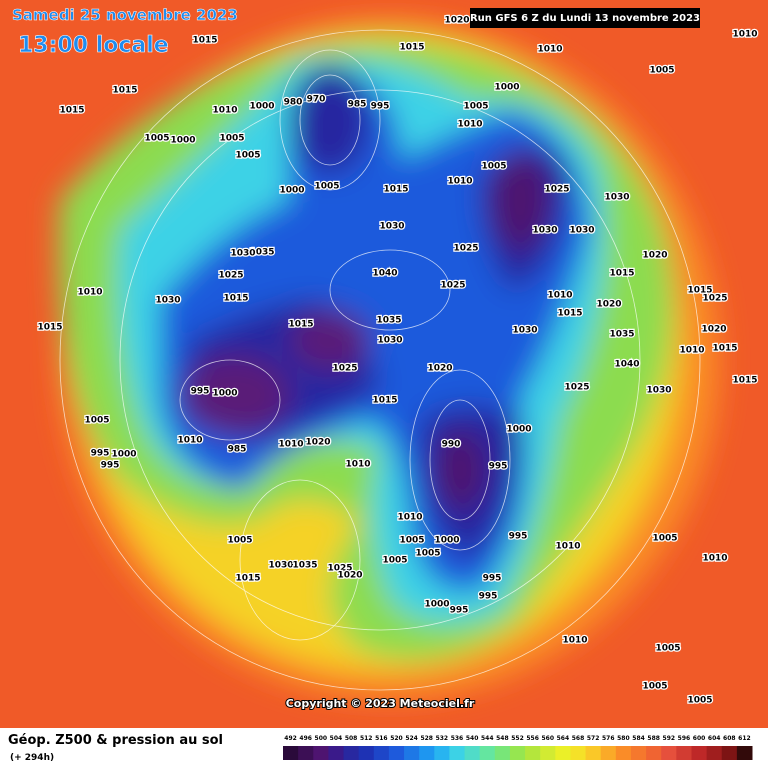 The image size is (768, 772). What do you see at coordinates (517, 738) in the screenshot?
I see `colorbar-tick-label: 552` at bounding box center [517, 738].